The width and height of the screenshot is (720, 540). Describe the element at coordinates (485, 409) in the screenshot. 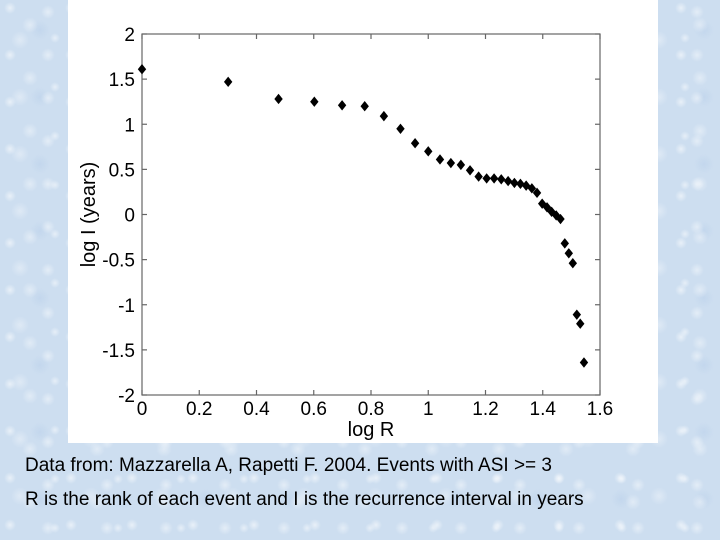

I see `x-tick-label: 1.2` at that location.